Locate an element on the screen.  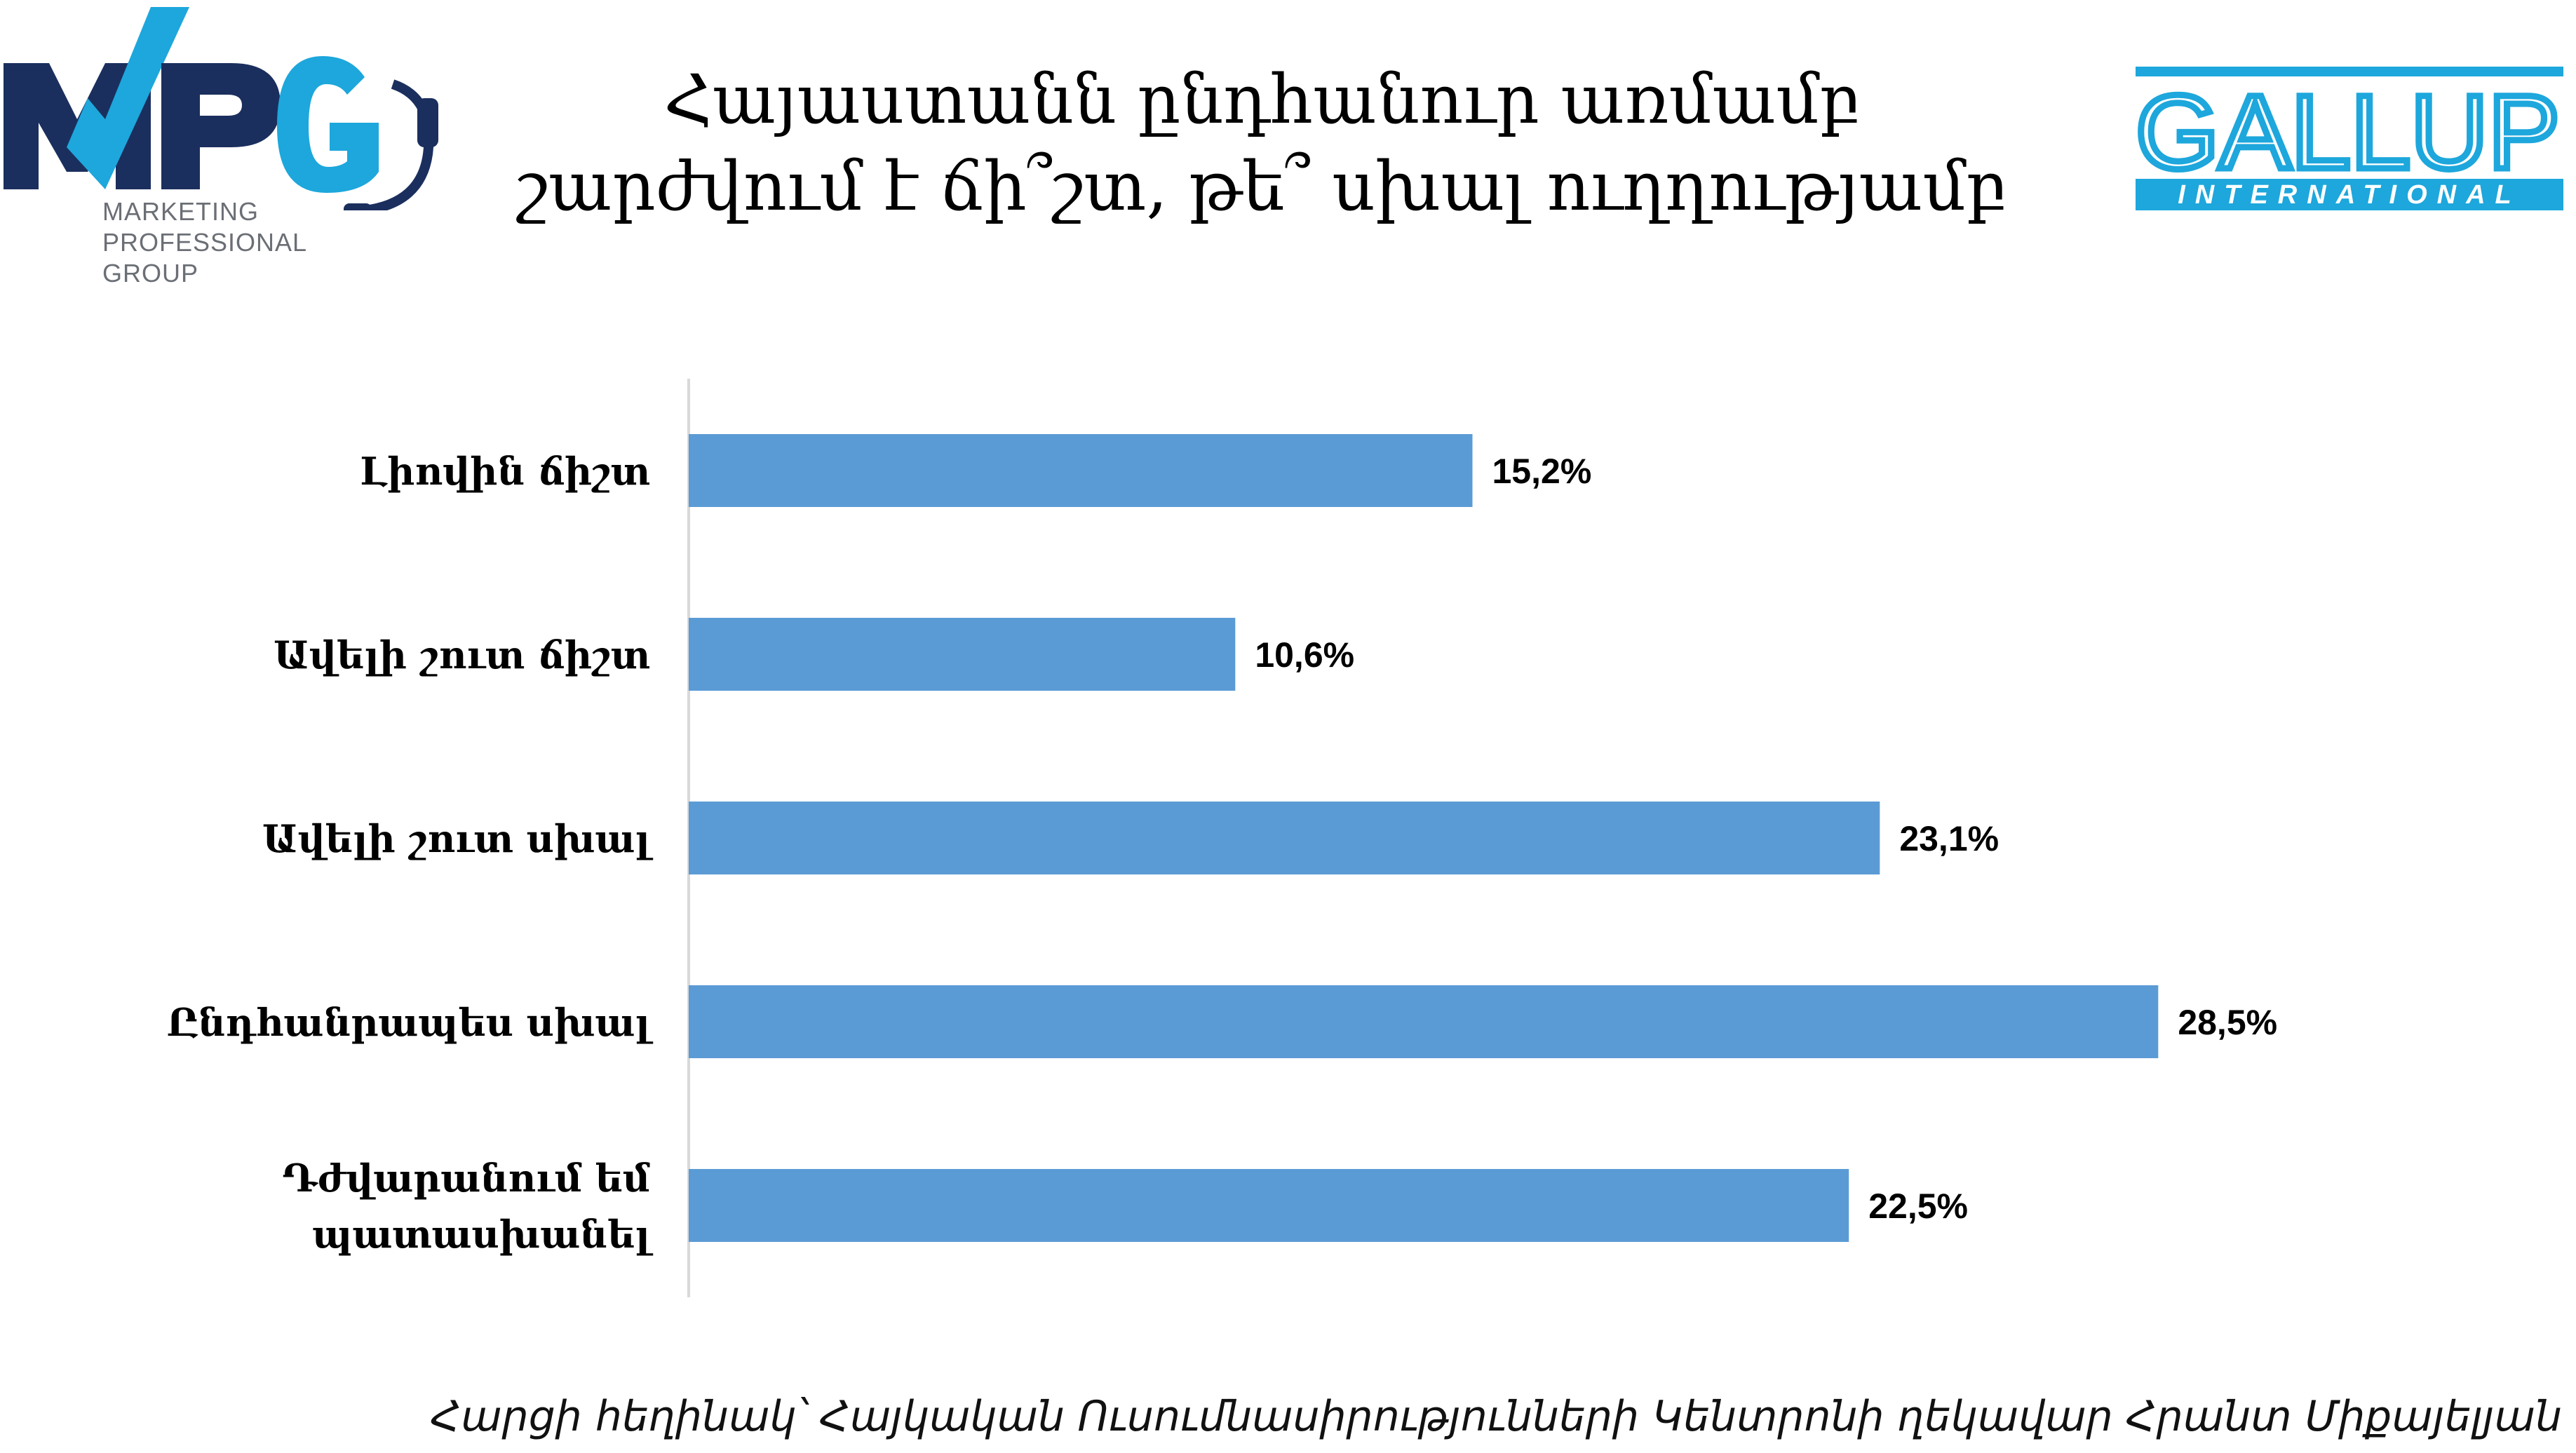
mpg-line-1: MARKETING is located at coordinates (180, 211).